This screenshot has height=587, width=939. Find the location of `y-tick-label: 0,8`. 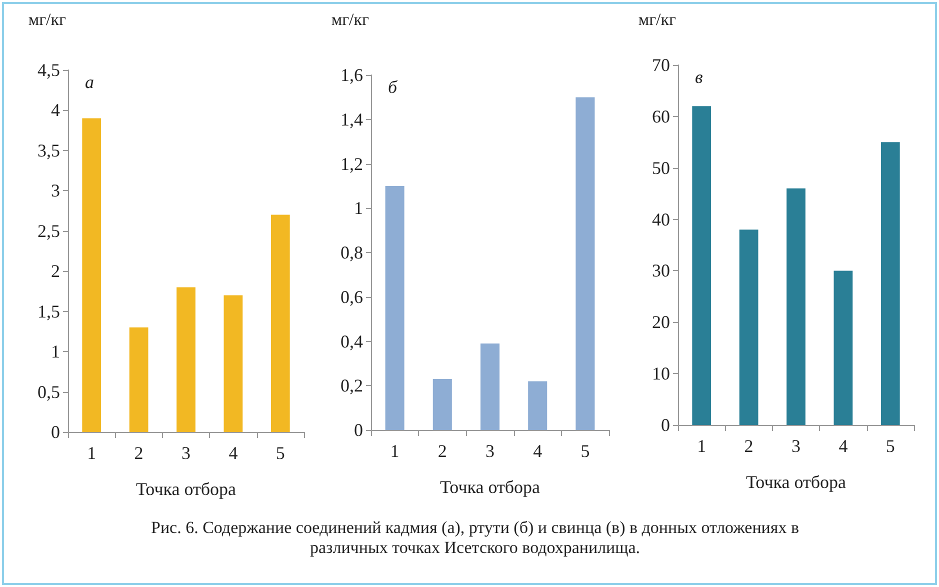

y-tick-label: 0,8 is located at coordinates (351, 252).